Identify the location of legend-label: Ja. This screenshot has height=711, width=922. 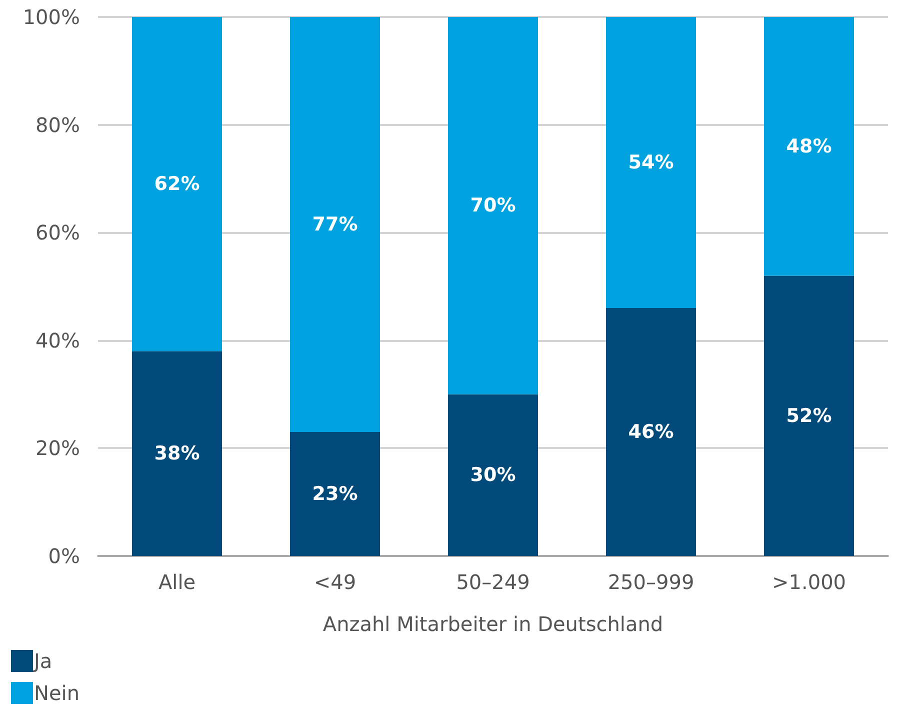
(42, 661).